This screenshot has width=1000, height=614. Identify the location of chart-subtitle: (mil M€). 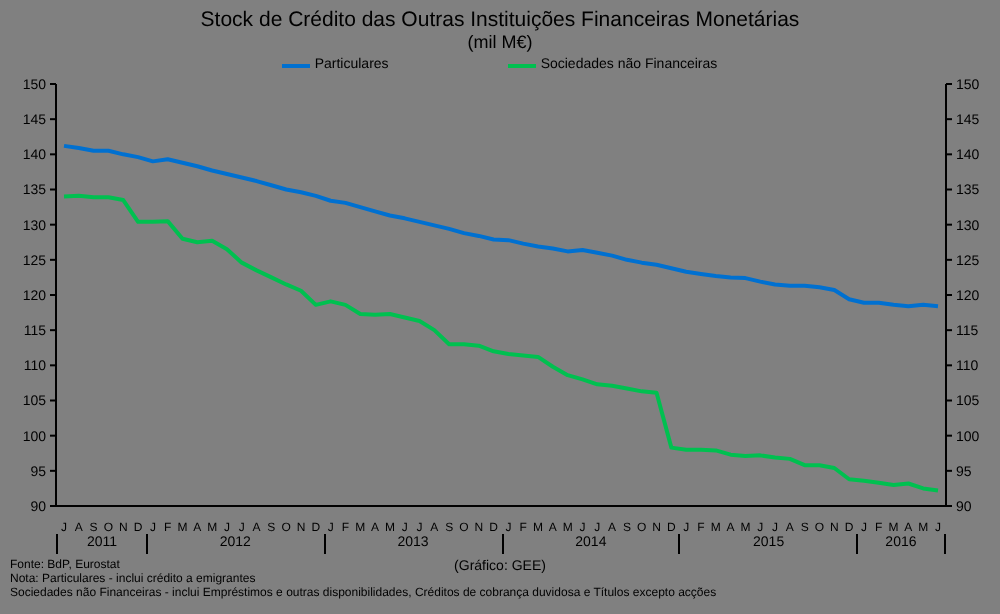
(500, 42).